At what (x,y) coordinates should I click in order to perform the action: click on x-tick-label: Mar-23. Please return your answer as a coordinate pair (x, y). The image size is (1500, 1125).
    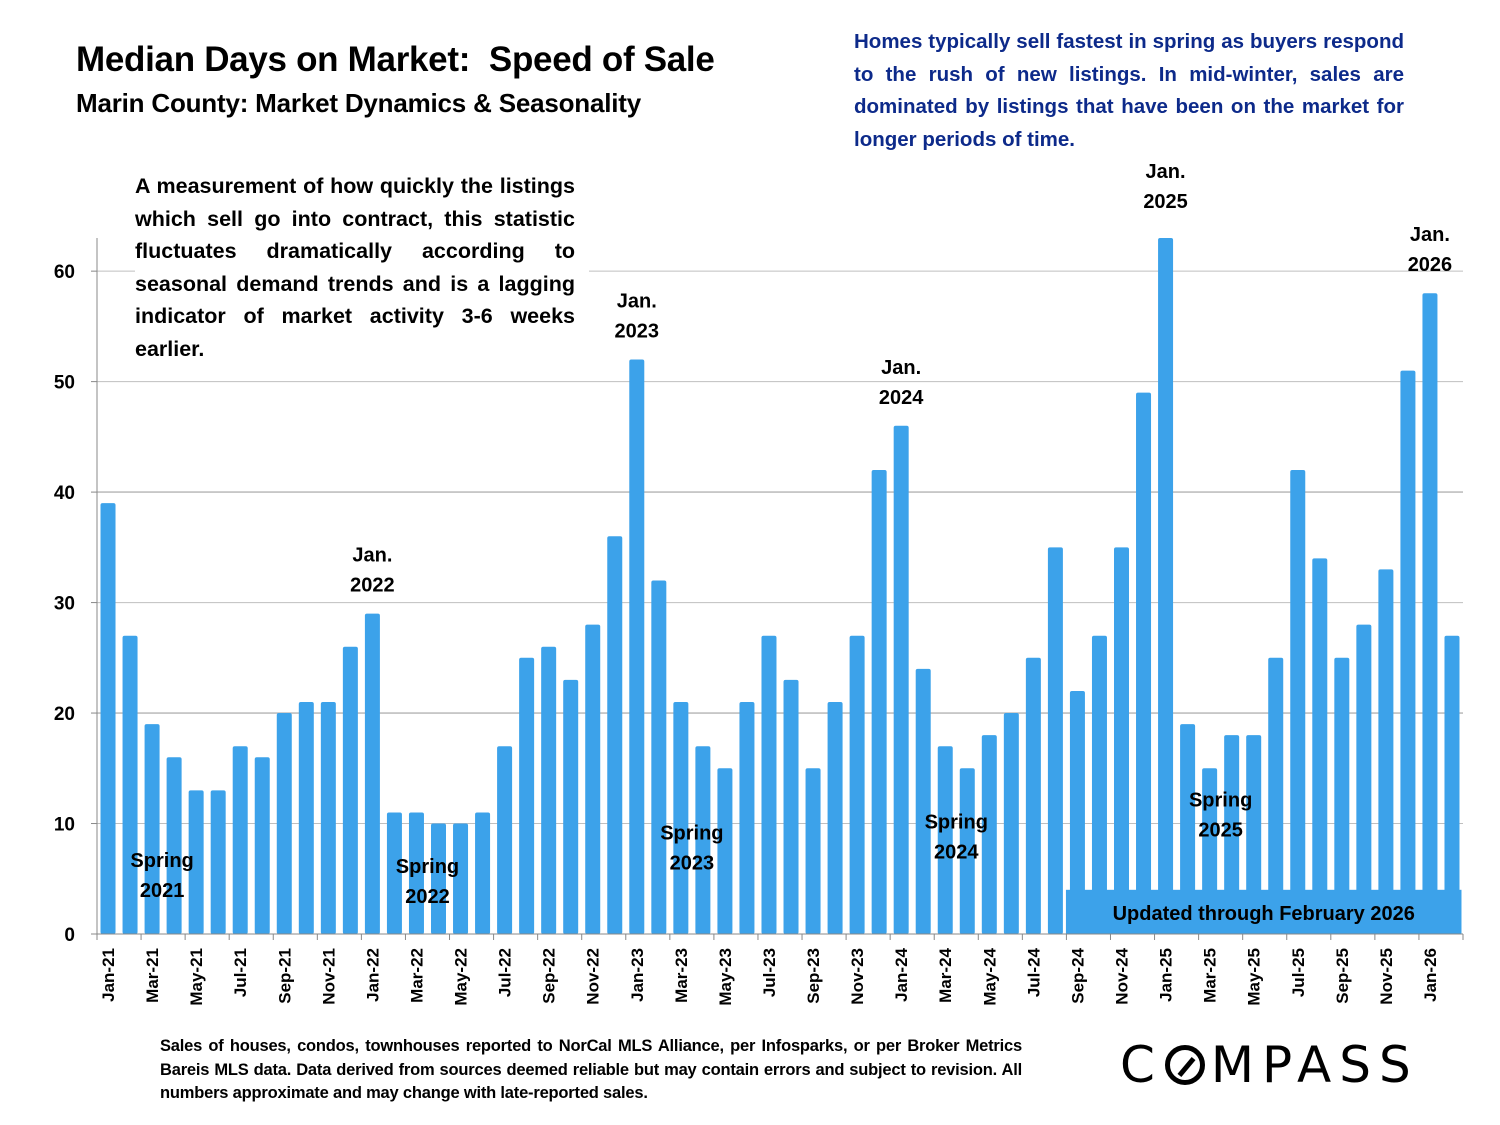
    Looking at the image, I should click on (681, 975).